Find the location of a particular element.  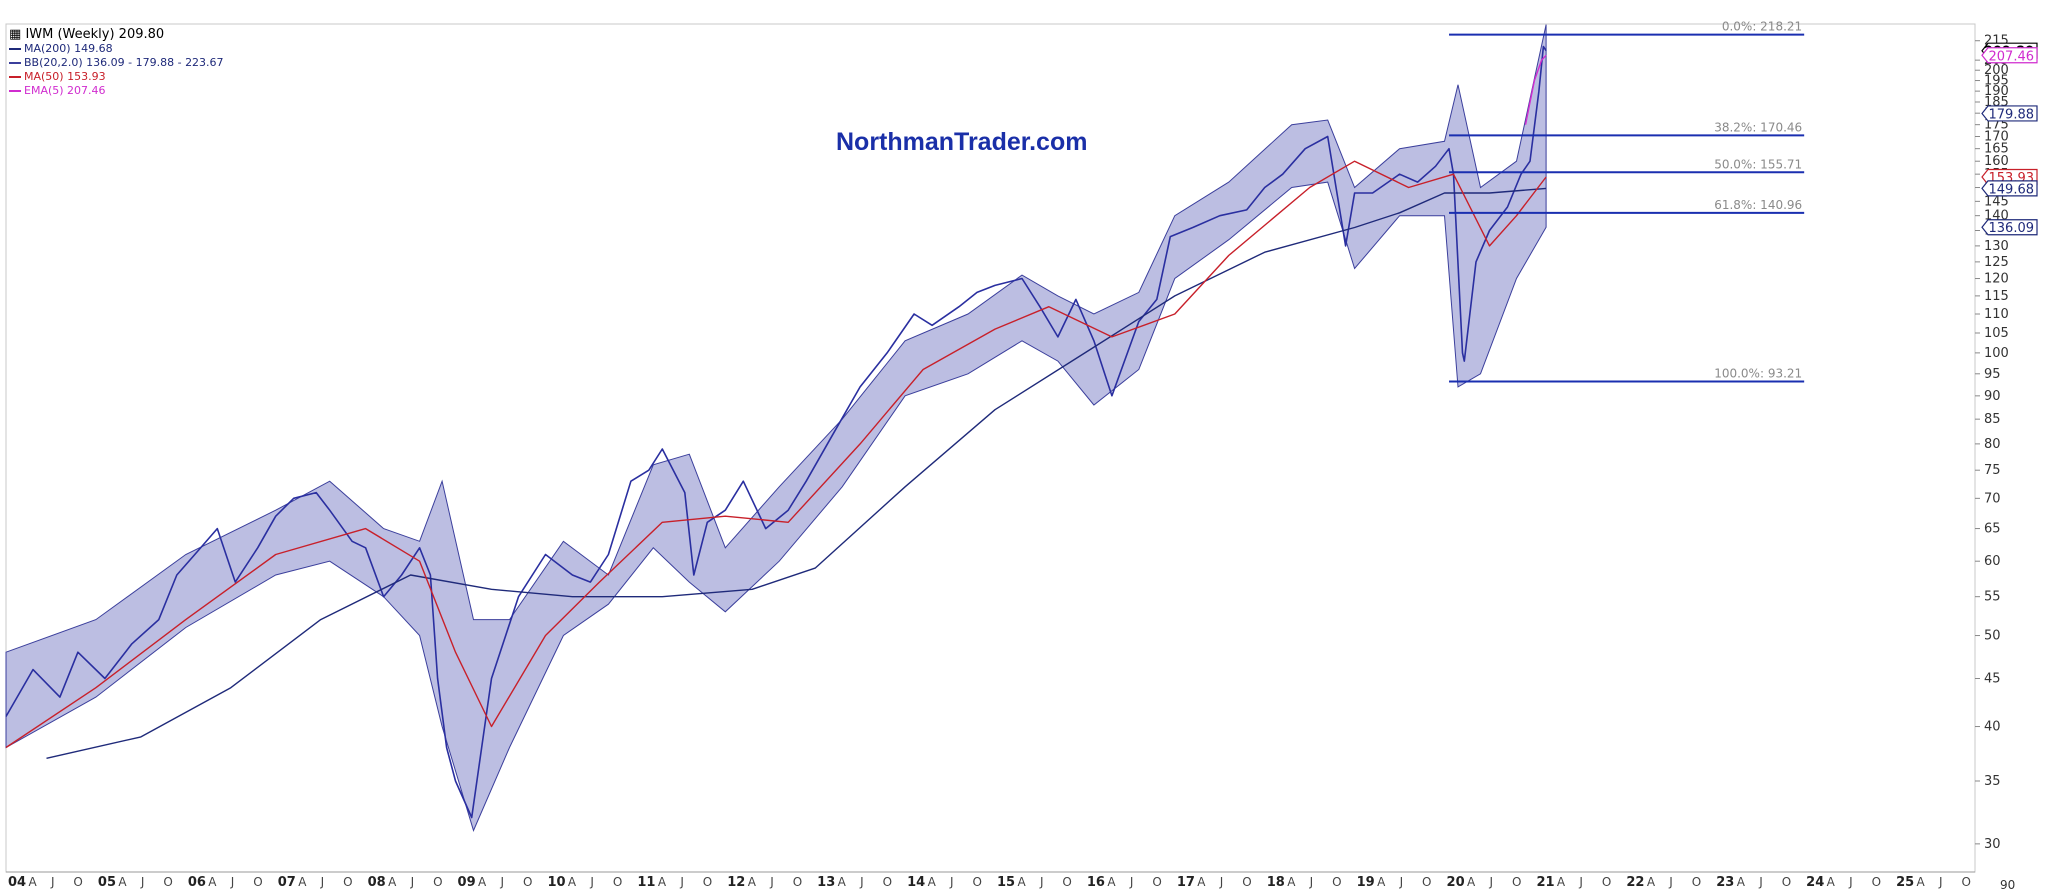

y-tick-label: 145 is located at coordinates (1996, 201).